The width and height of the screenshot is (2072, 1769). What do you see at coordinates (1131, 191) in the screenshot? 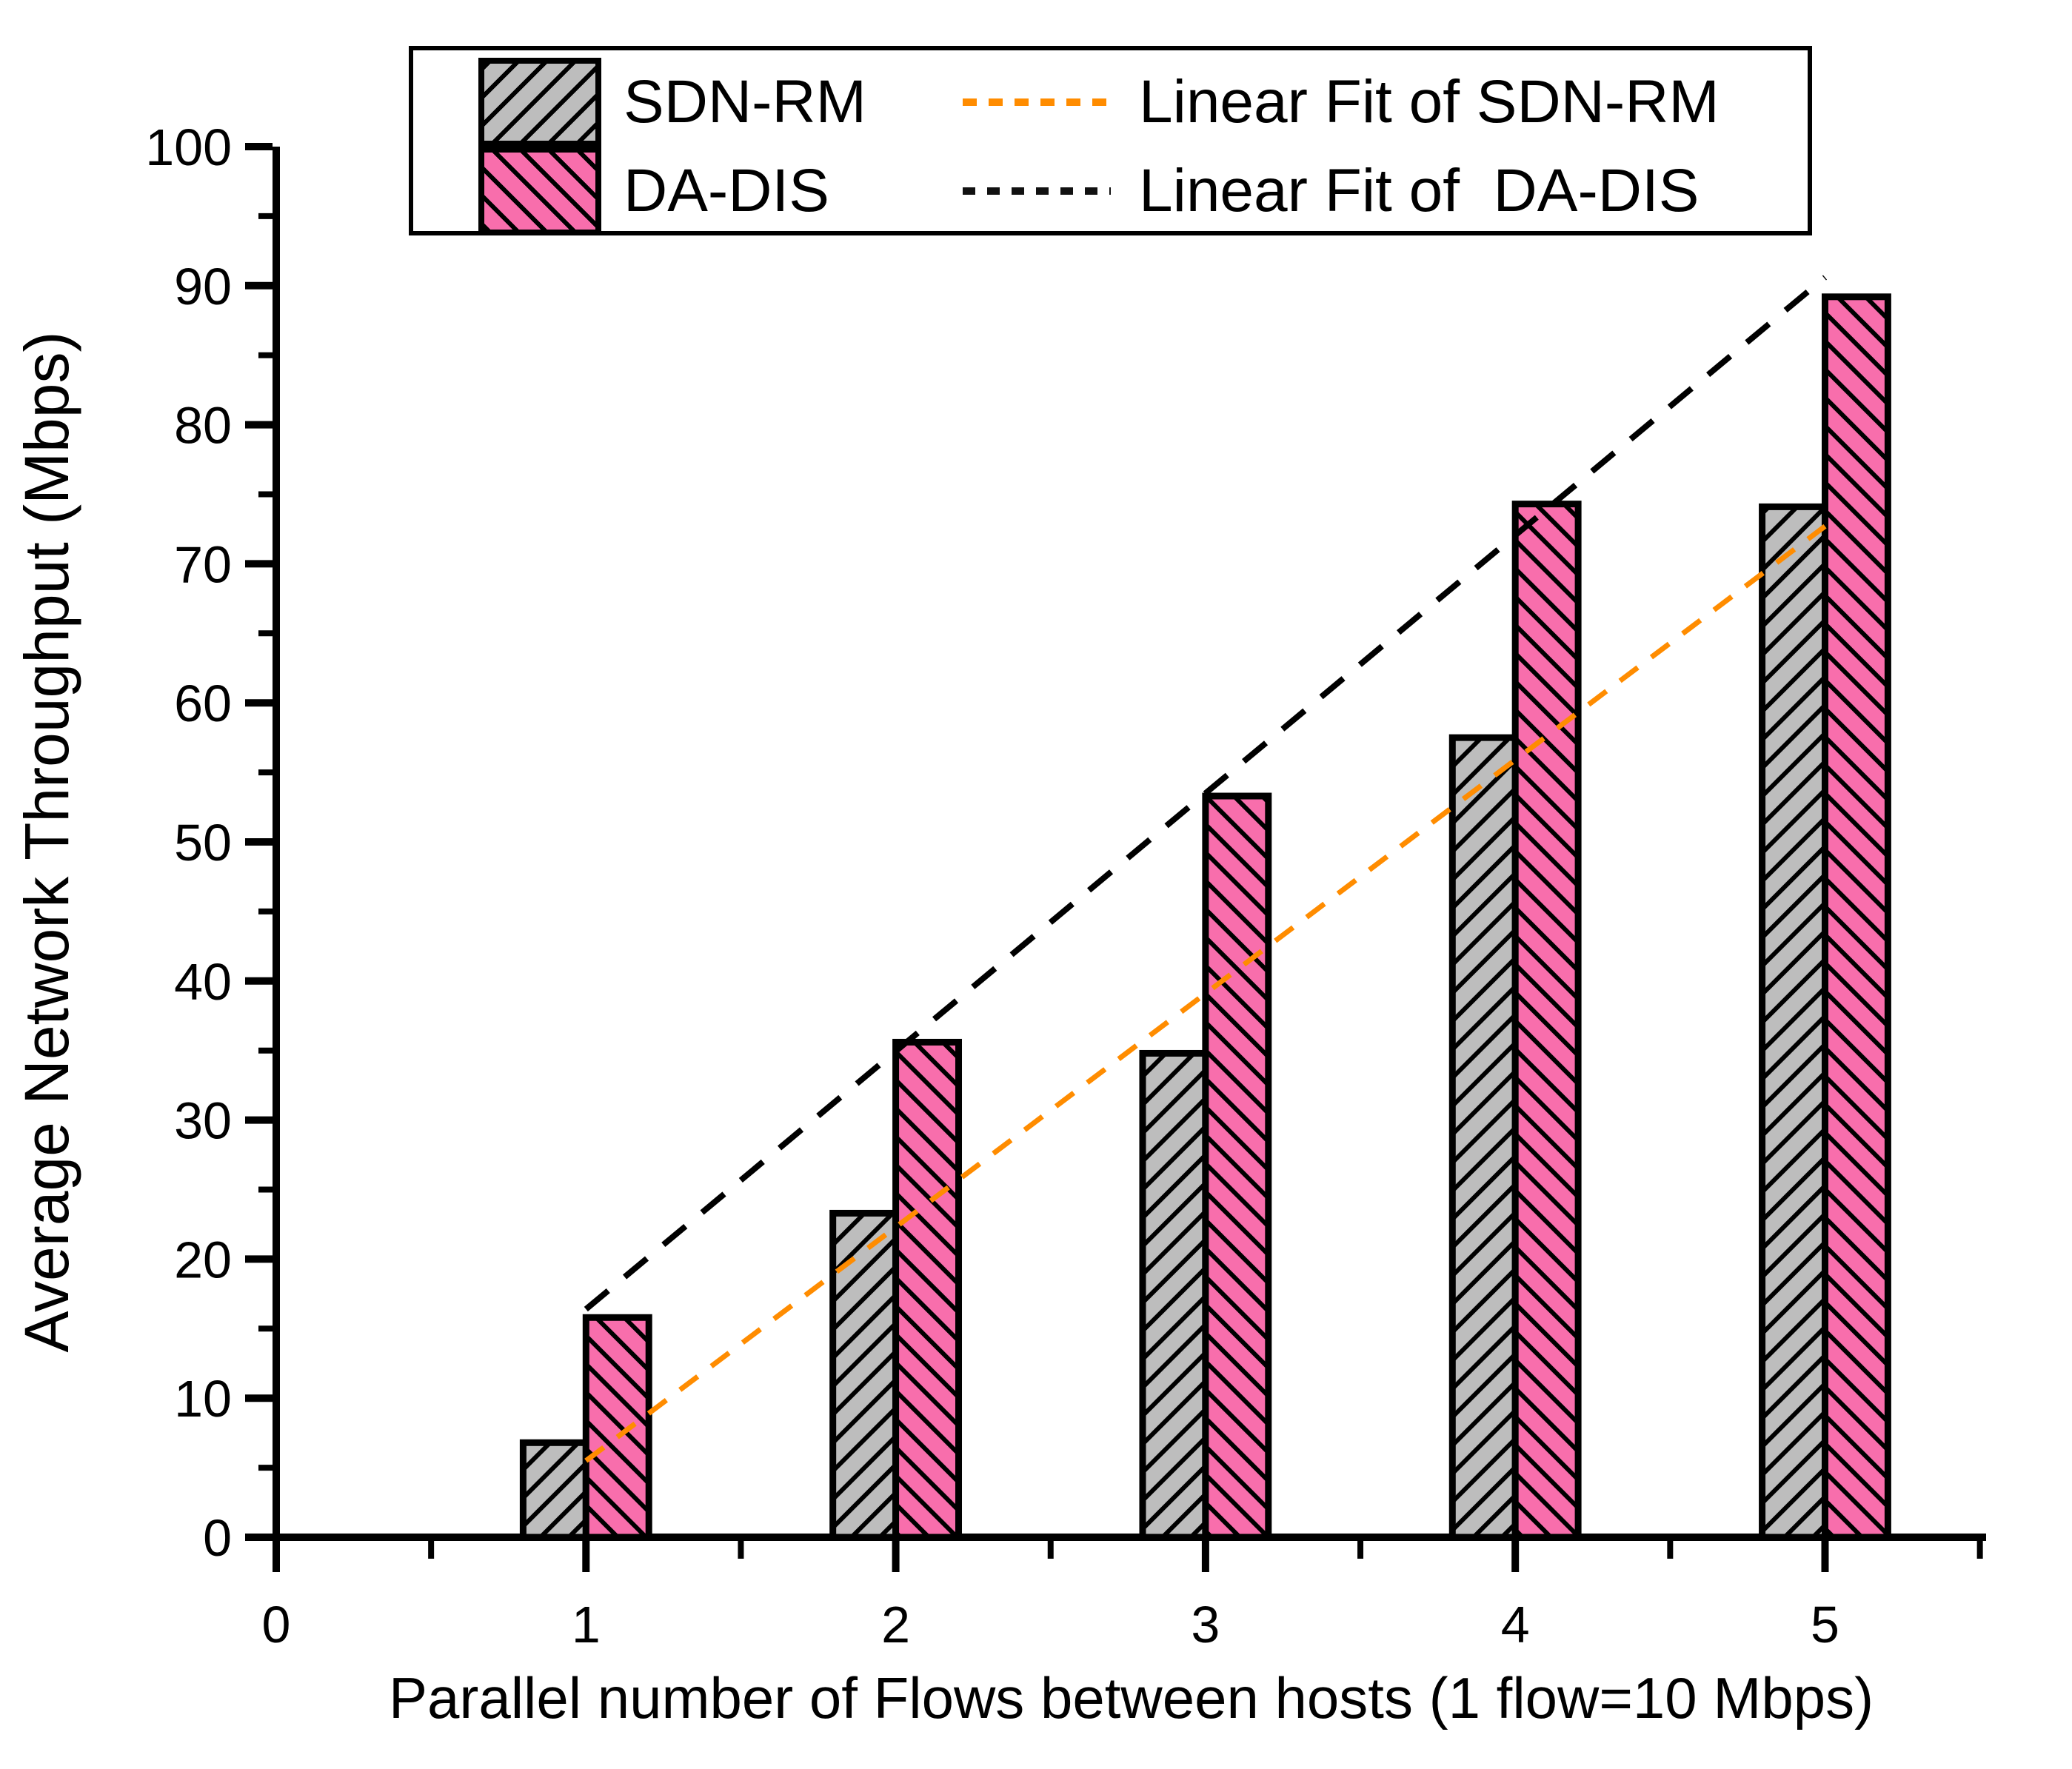
I see `legend-row-da-dis: DA-DIS Linear Fit of DA-DIS` at bounding box center [1131, 191].